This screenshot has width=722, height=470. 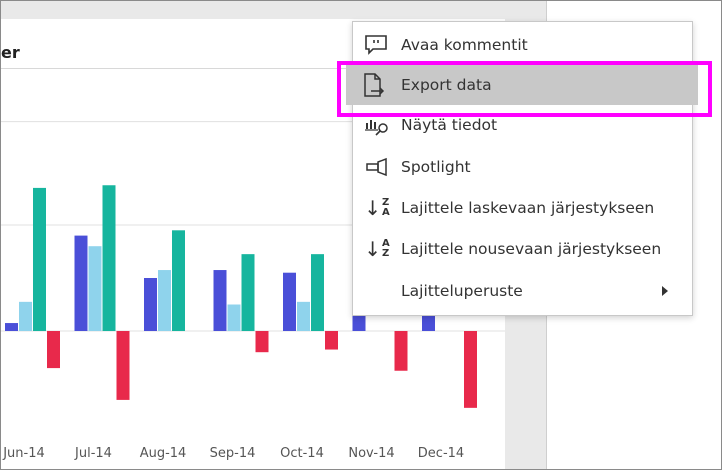 I want to click on menu-item-label: Lajitteluperuste, so click(x=462, y=291).